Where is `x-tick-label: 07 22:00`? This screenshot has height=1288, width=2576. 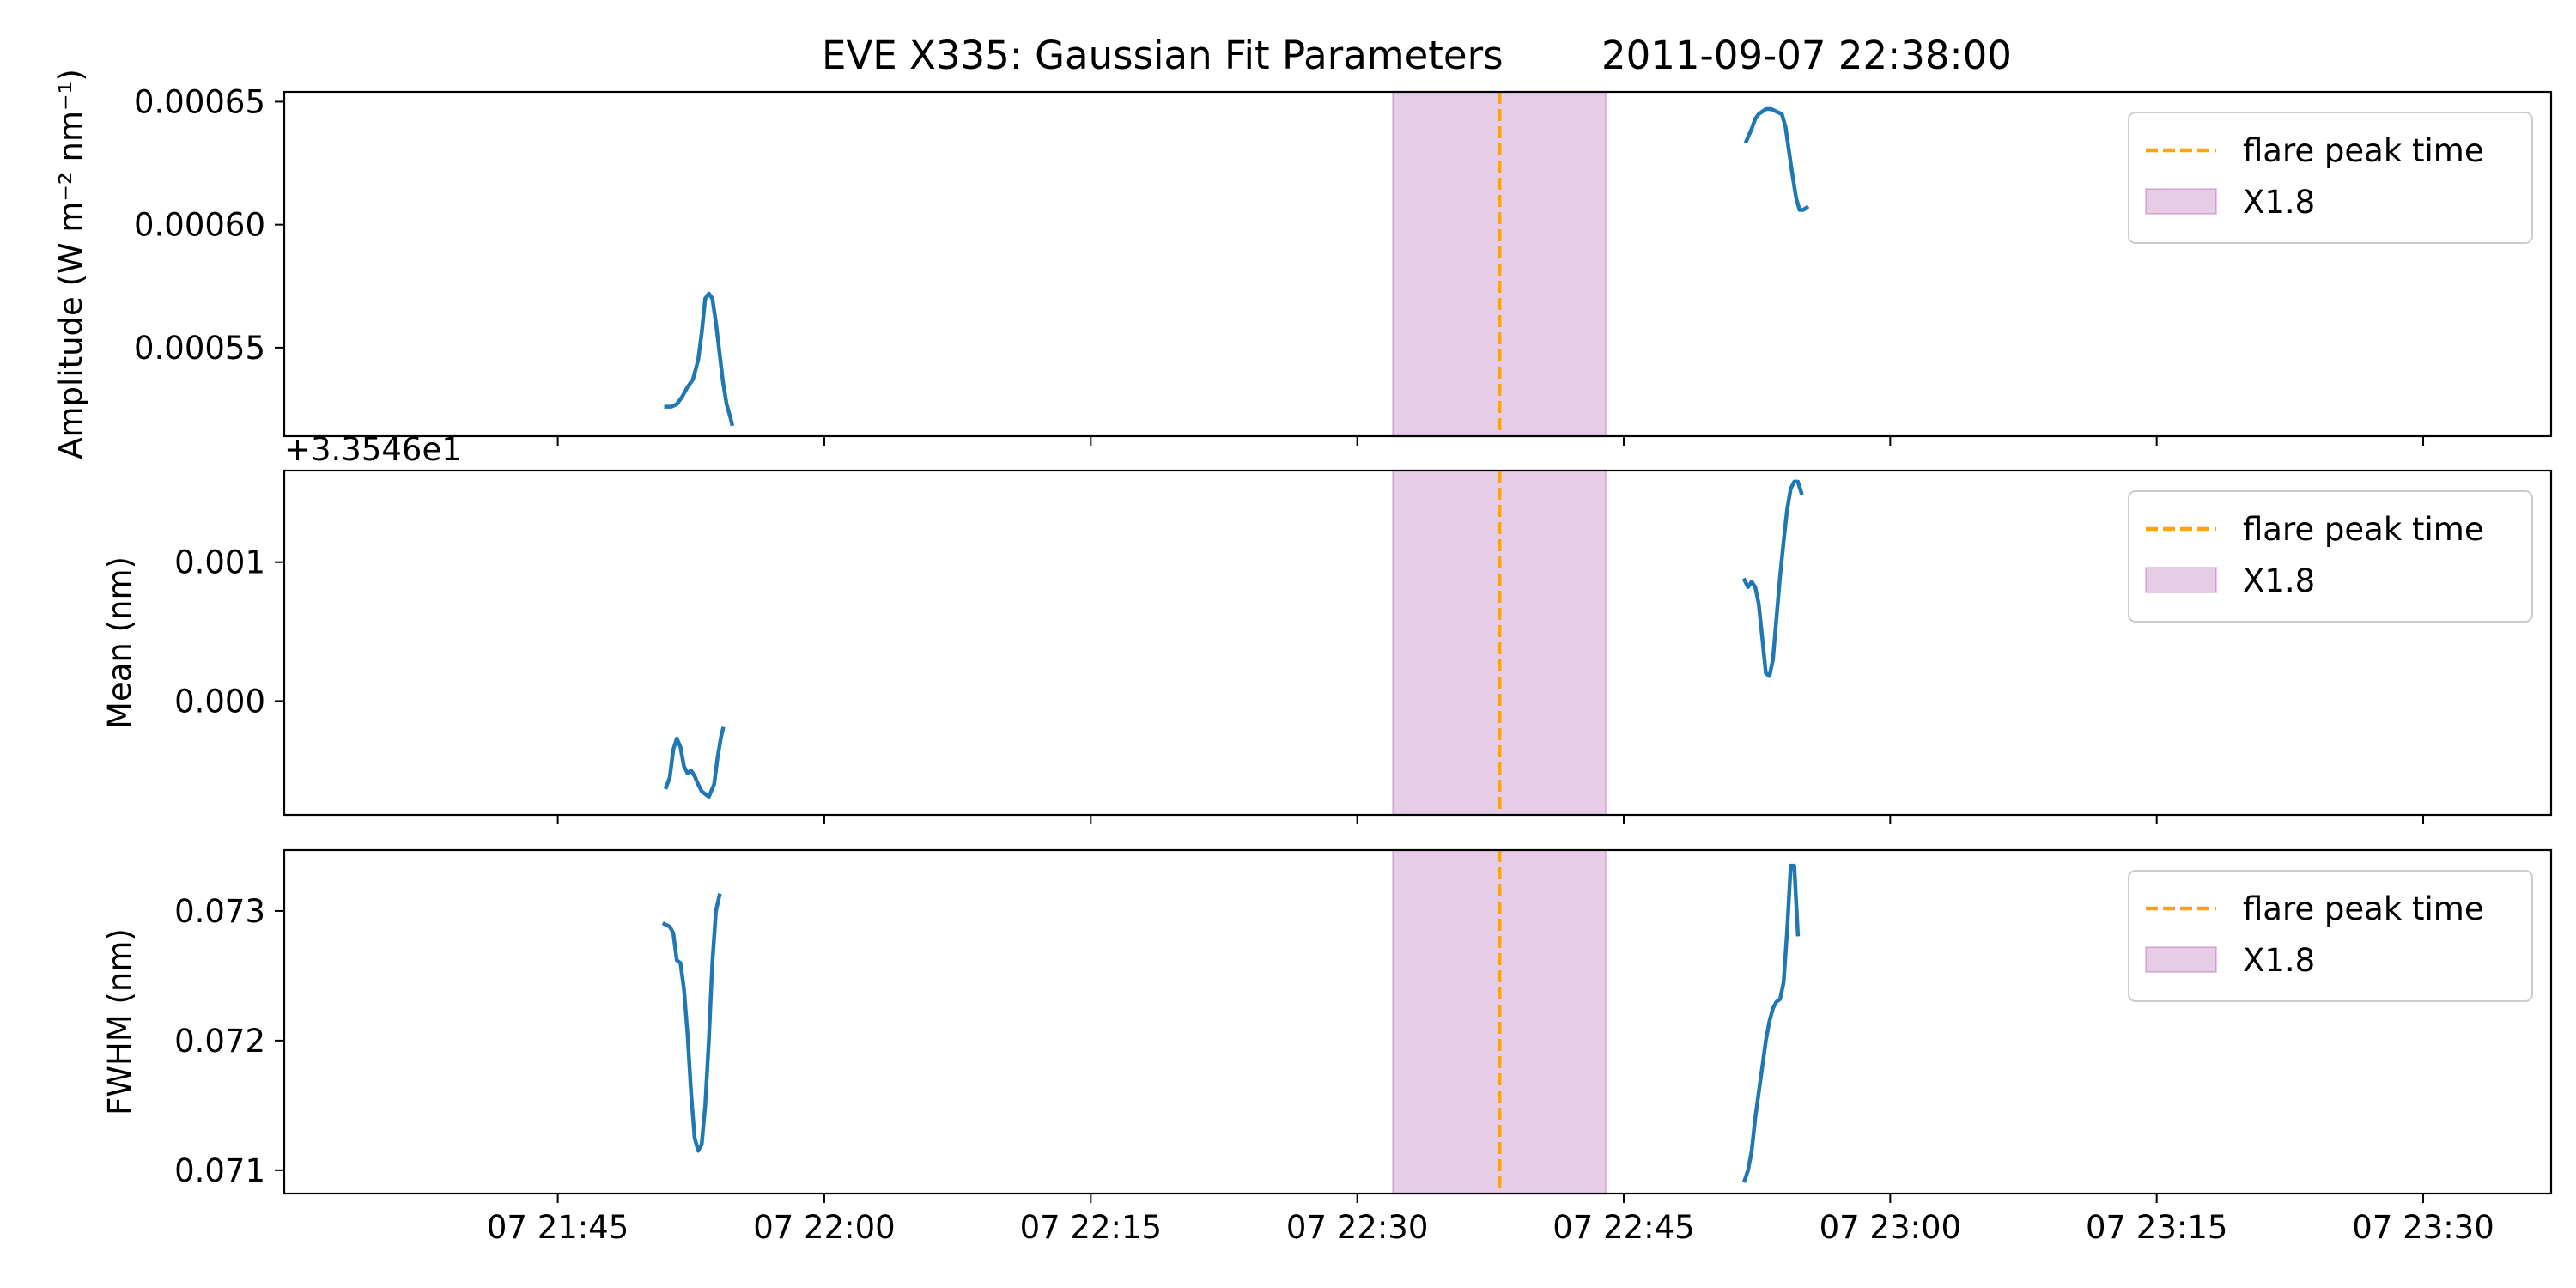 x-tick-label: 07 22:00 is located at coordinates (824, 1228).